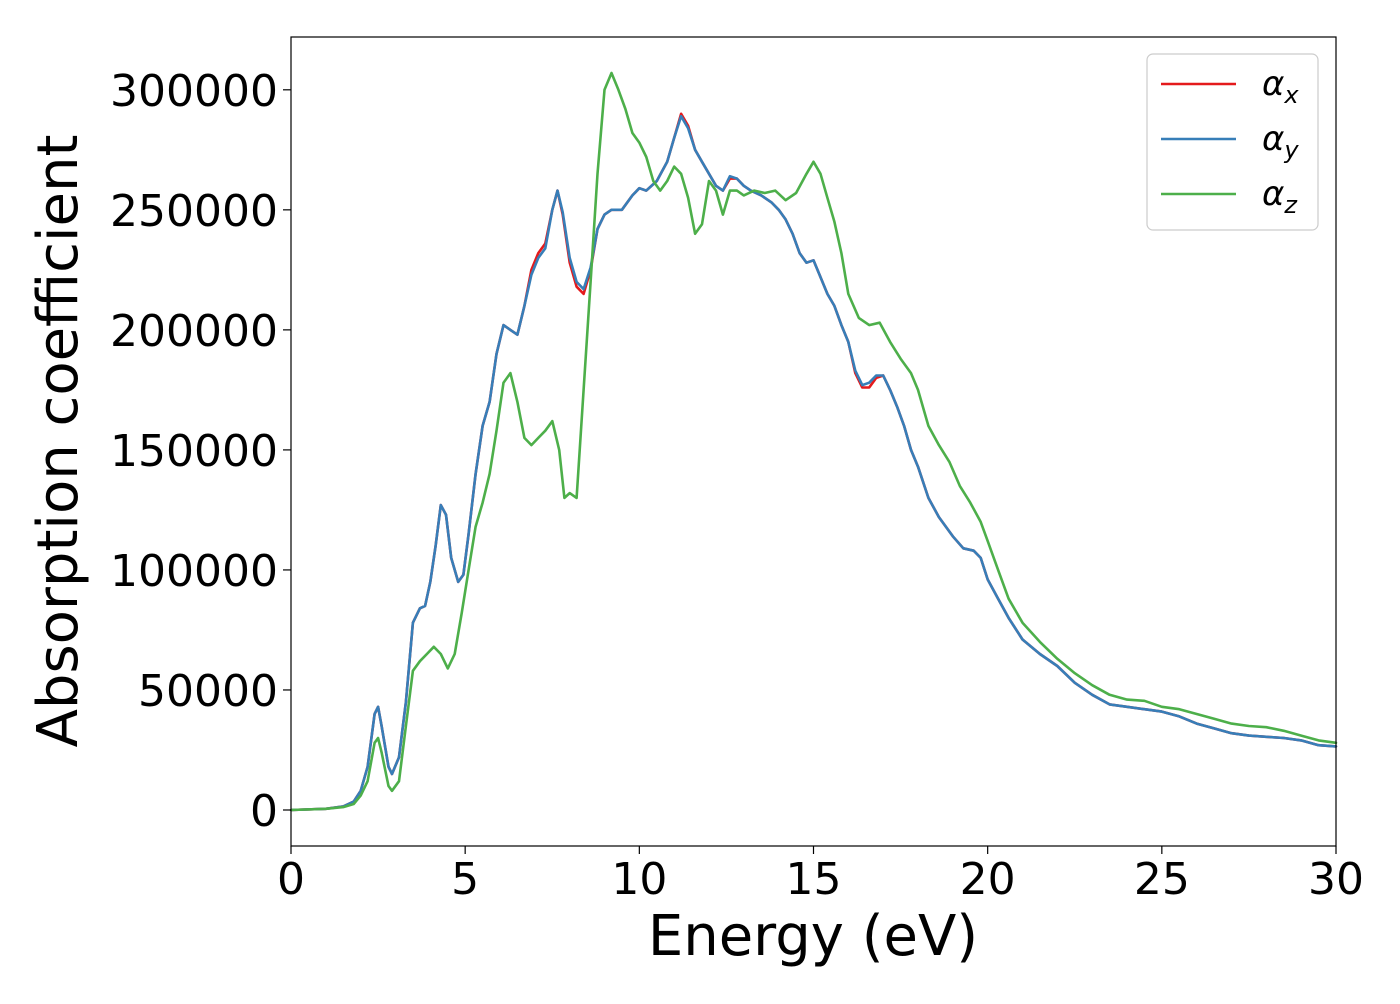 This screenshot has height=1004, width=1400. What do you see at coordinates (988, 879) in the screenshot?
I see `x-tick-label: 20` at bounding box center [988, 879].